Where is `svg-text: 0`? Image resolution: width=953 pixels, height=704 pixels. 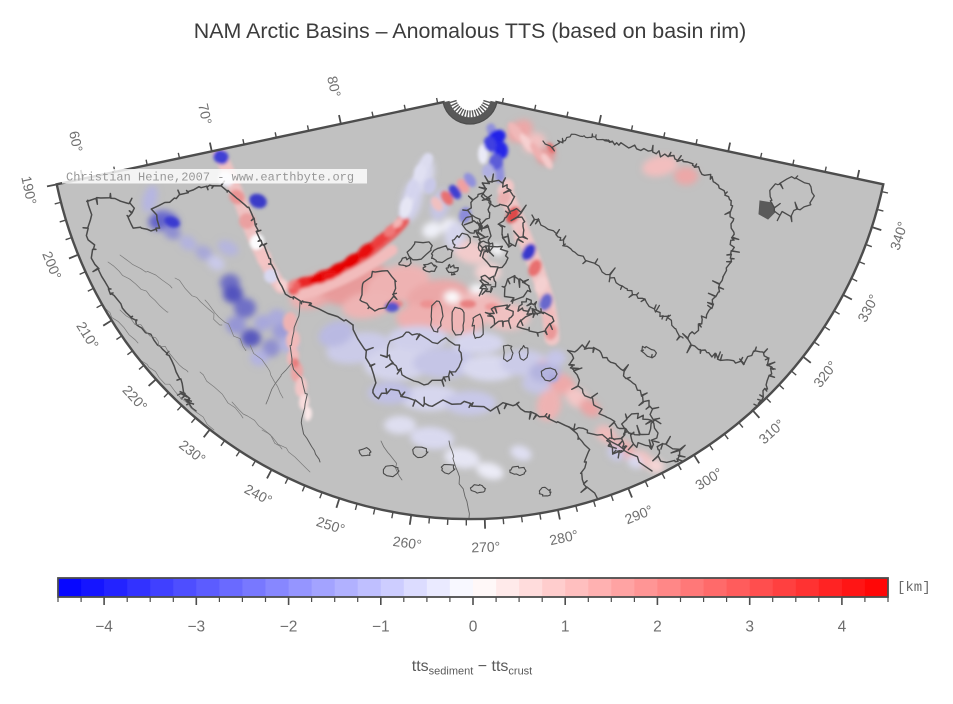 svg-text: 0 is located at coordinates (473, 627).